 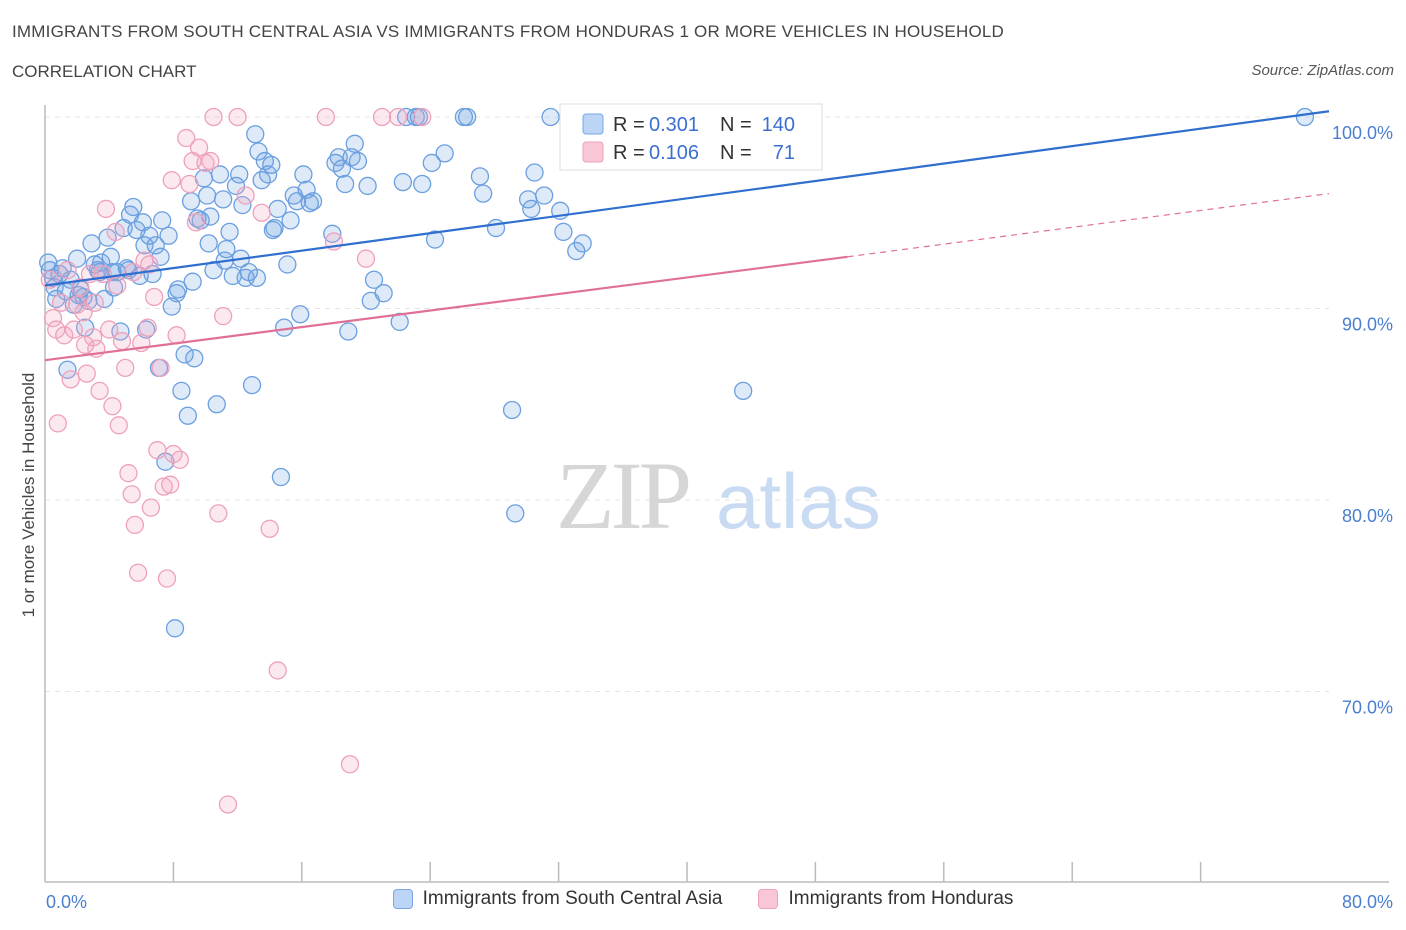 I want to click on stats-legend: R = 0.301 N = 140 R = 0.106 N = 71, so click(x=691, y=137).